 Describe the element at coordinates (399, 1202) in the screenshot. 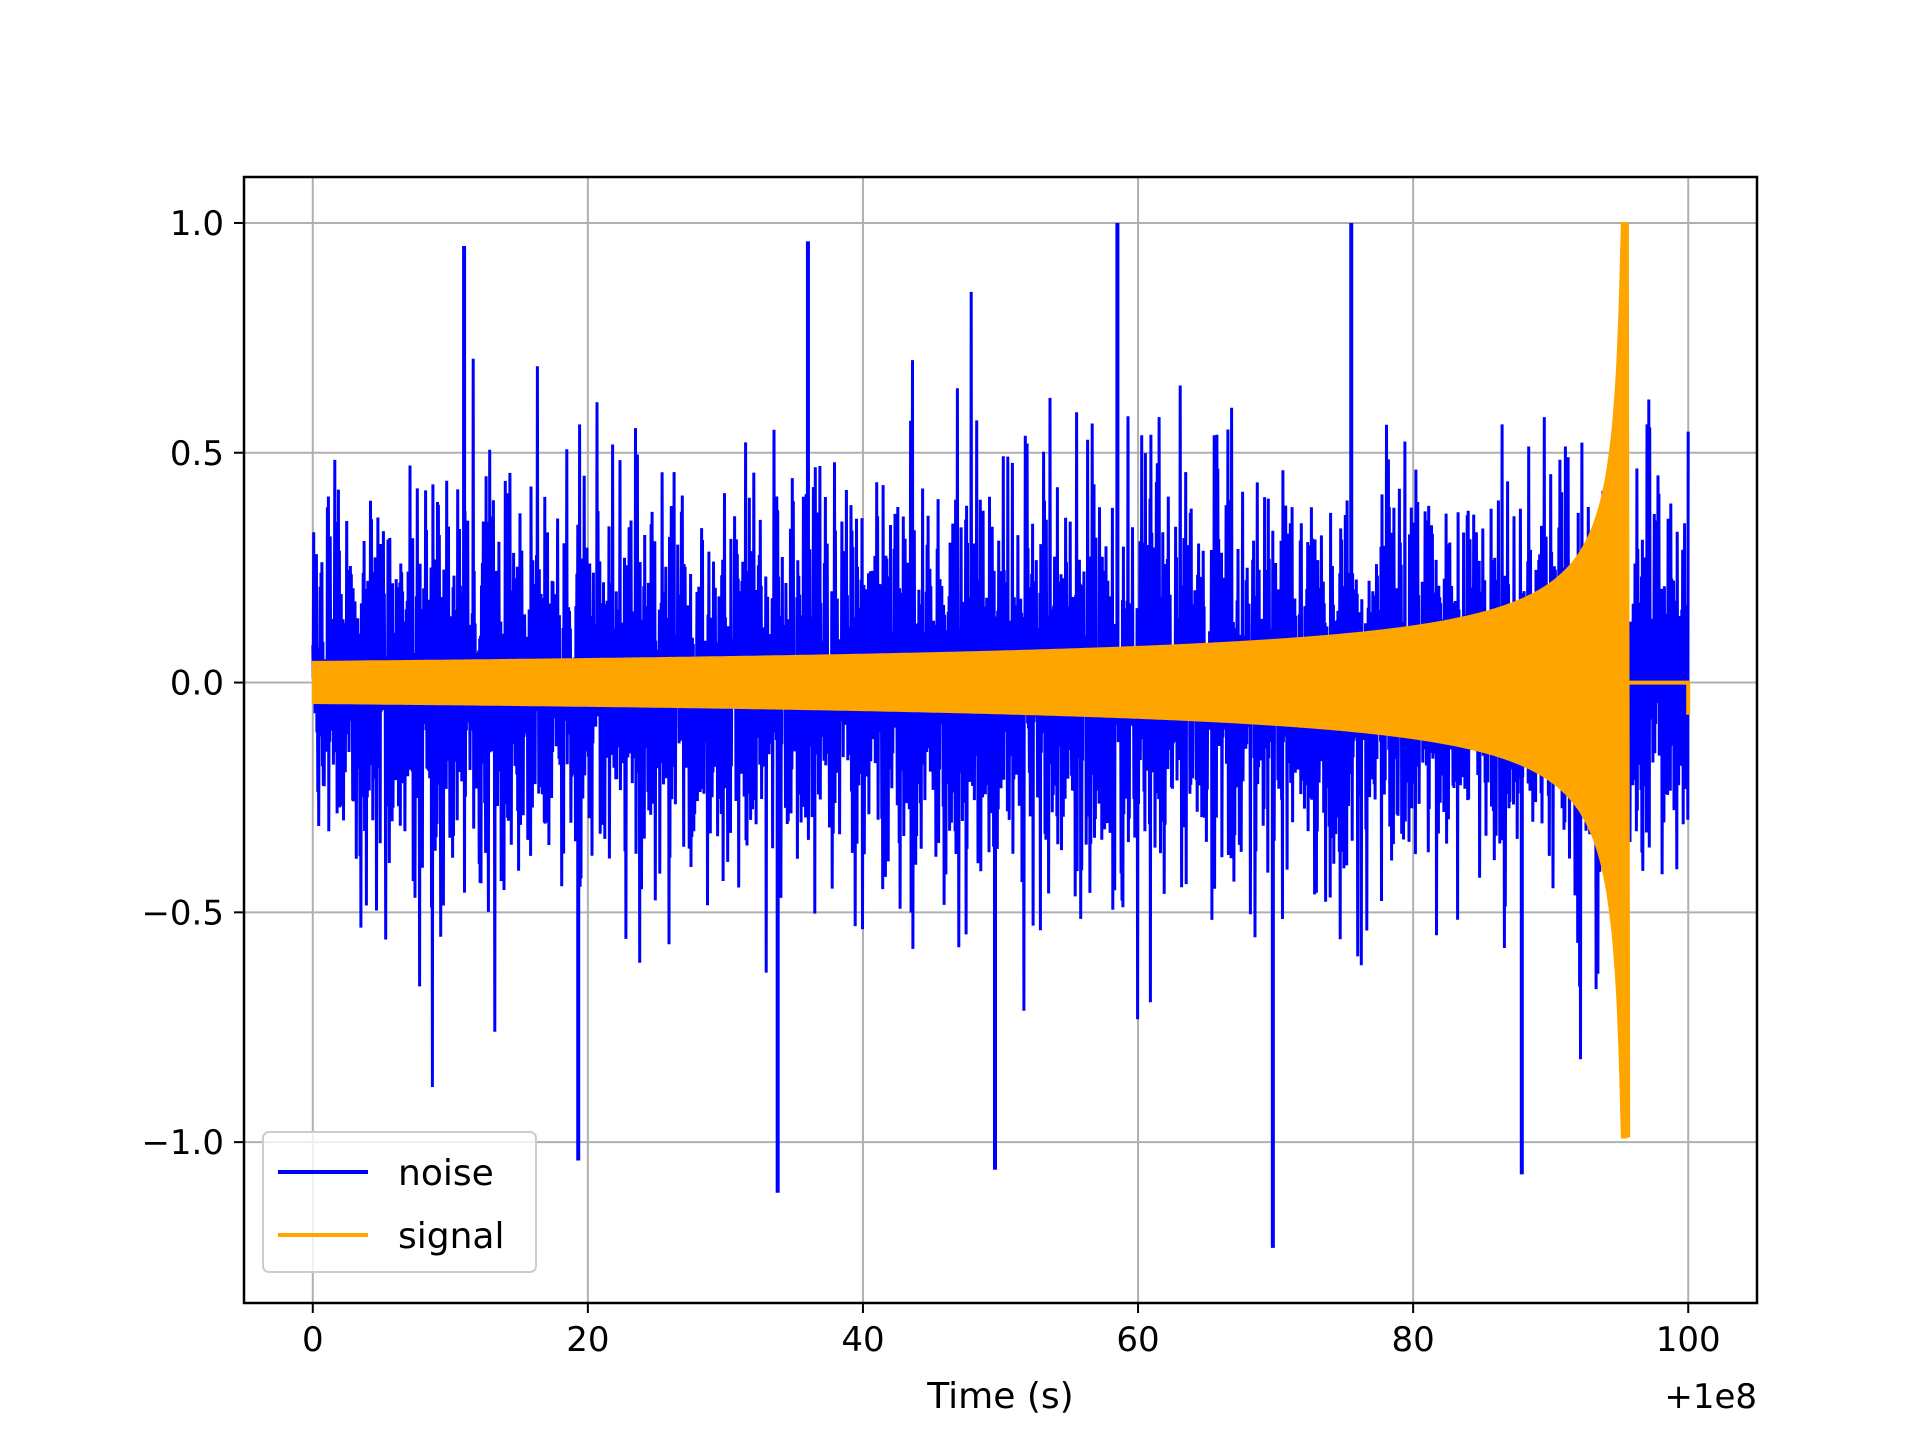

I see `legend: noise signal` at that location.